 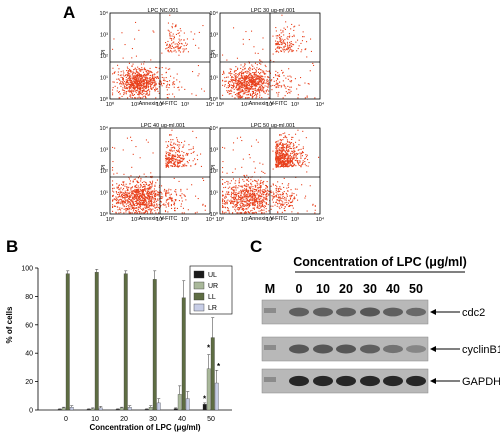 What do you see at coordinates (346, 289) in the screenshot?
I see `lane-label: 20` at bounding box center [346, 289].